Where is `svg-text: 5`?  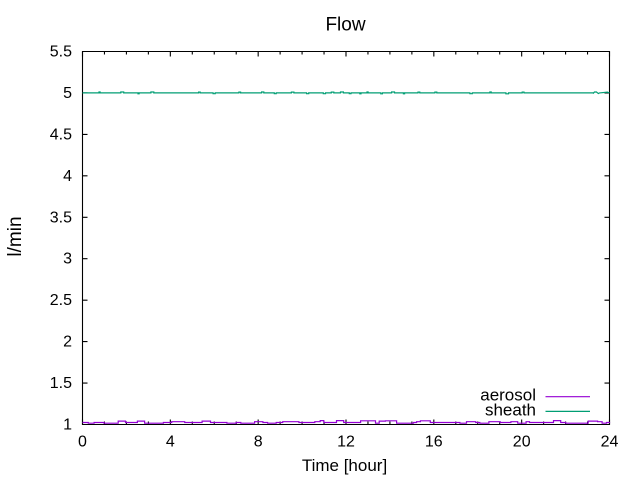 svg-text: 5 is located at coordinates (67, 93).